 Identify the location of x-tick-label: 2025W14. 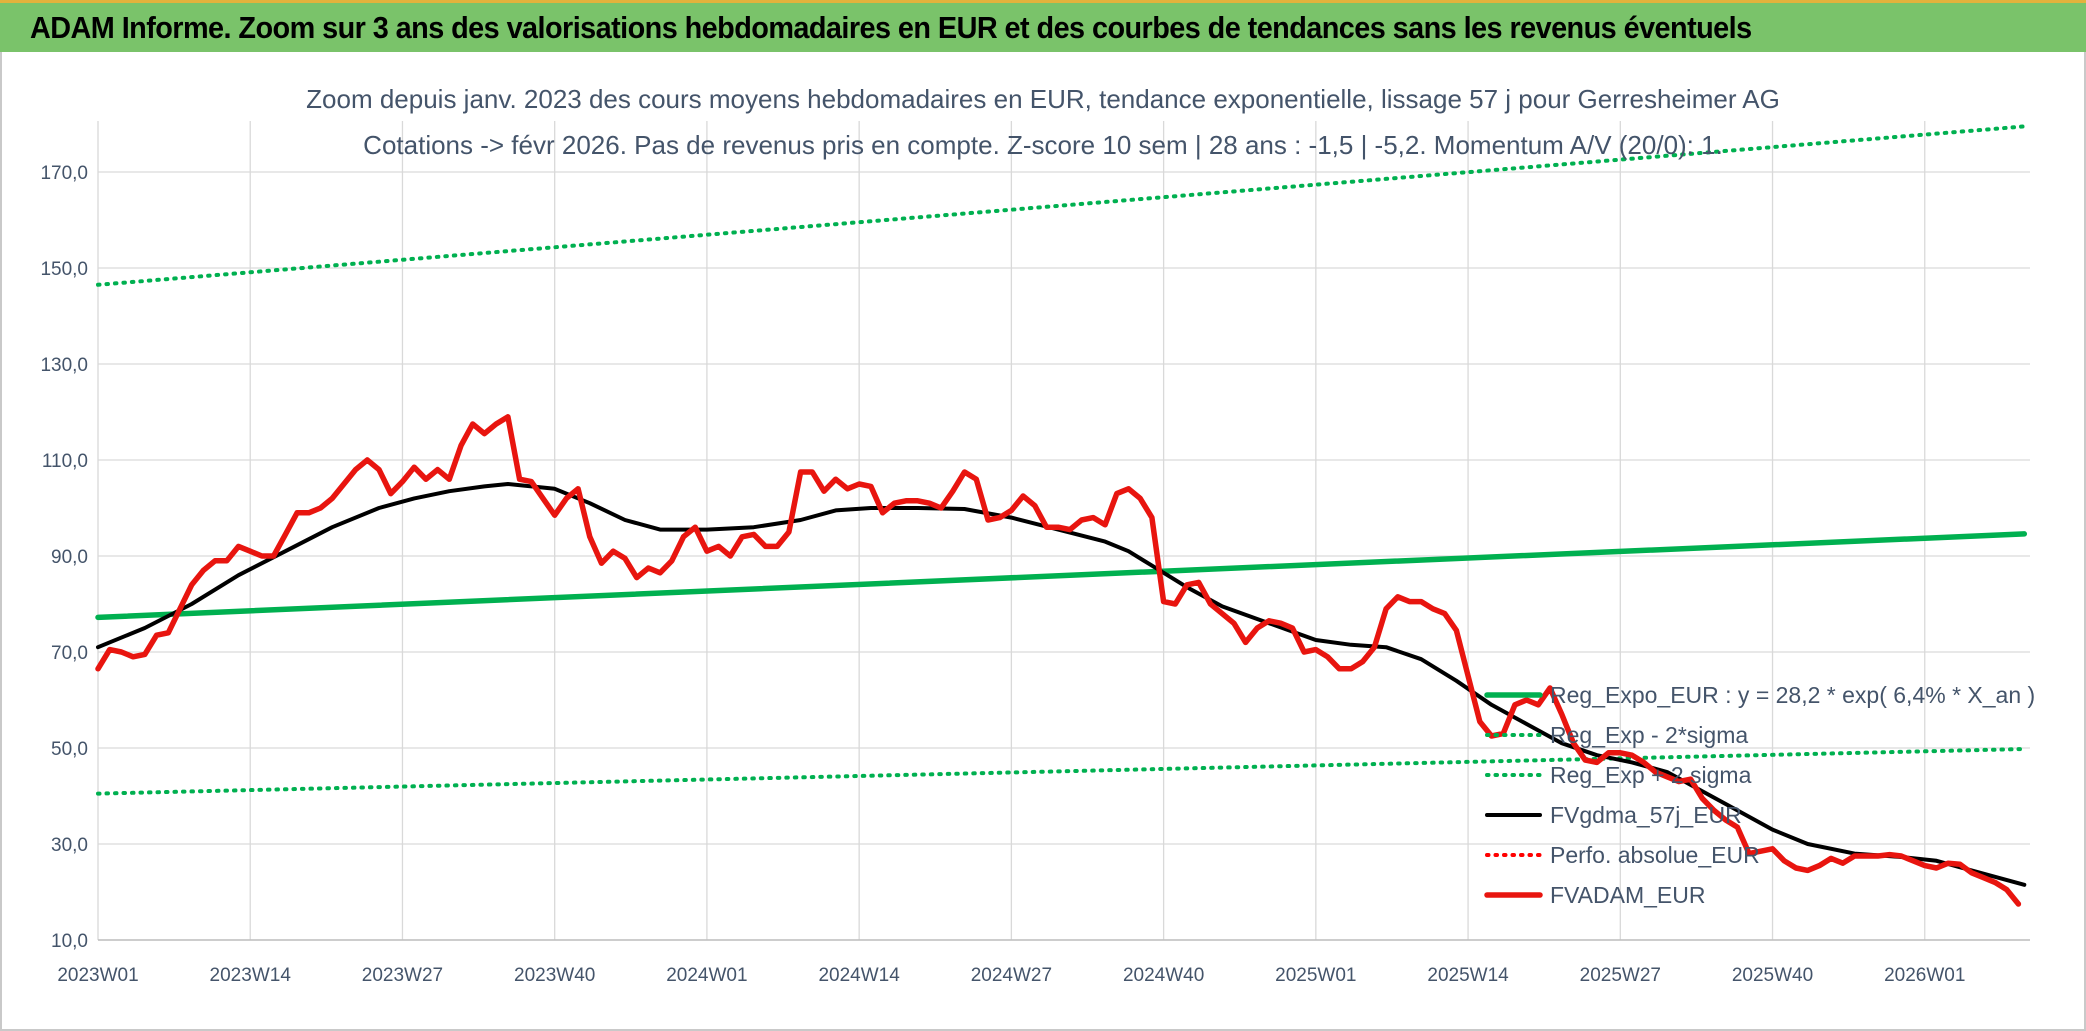
(1468, 975).